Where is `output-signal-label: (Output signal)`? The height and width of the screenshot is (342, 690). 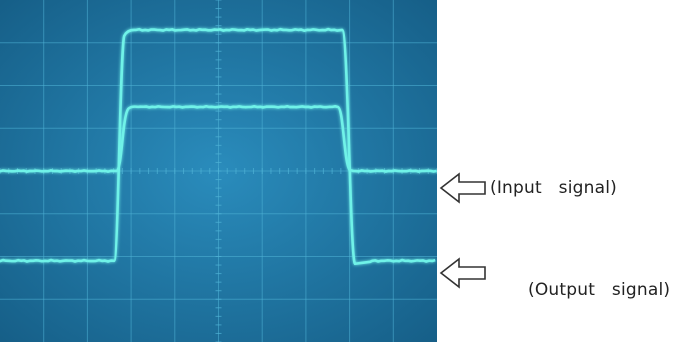 output-signal-label: (Output signal) is located at coordinates (599, 290).